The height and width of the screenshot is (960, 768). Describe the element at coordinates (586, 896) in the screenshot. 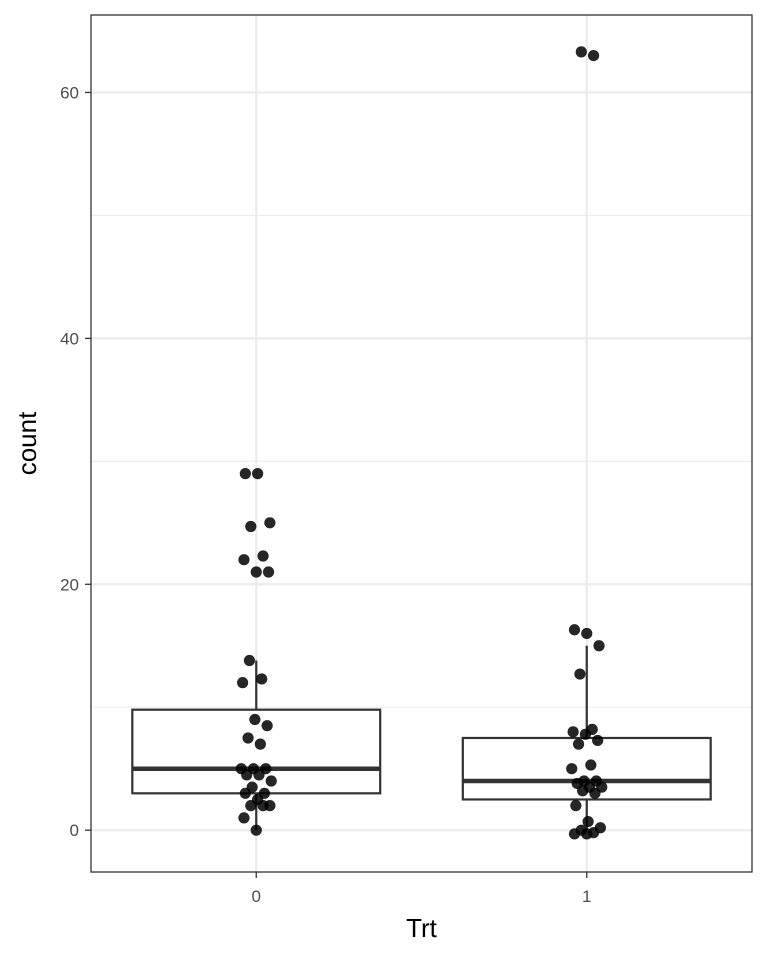

I see `x-tick-label: 1` at that location.